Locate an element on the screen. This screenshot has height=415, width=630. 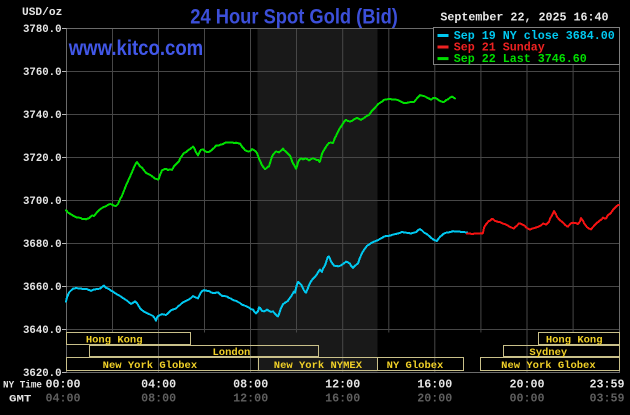
svg-text: Sydney is located at coordinates (548, 353).